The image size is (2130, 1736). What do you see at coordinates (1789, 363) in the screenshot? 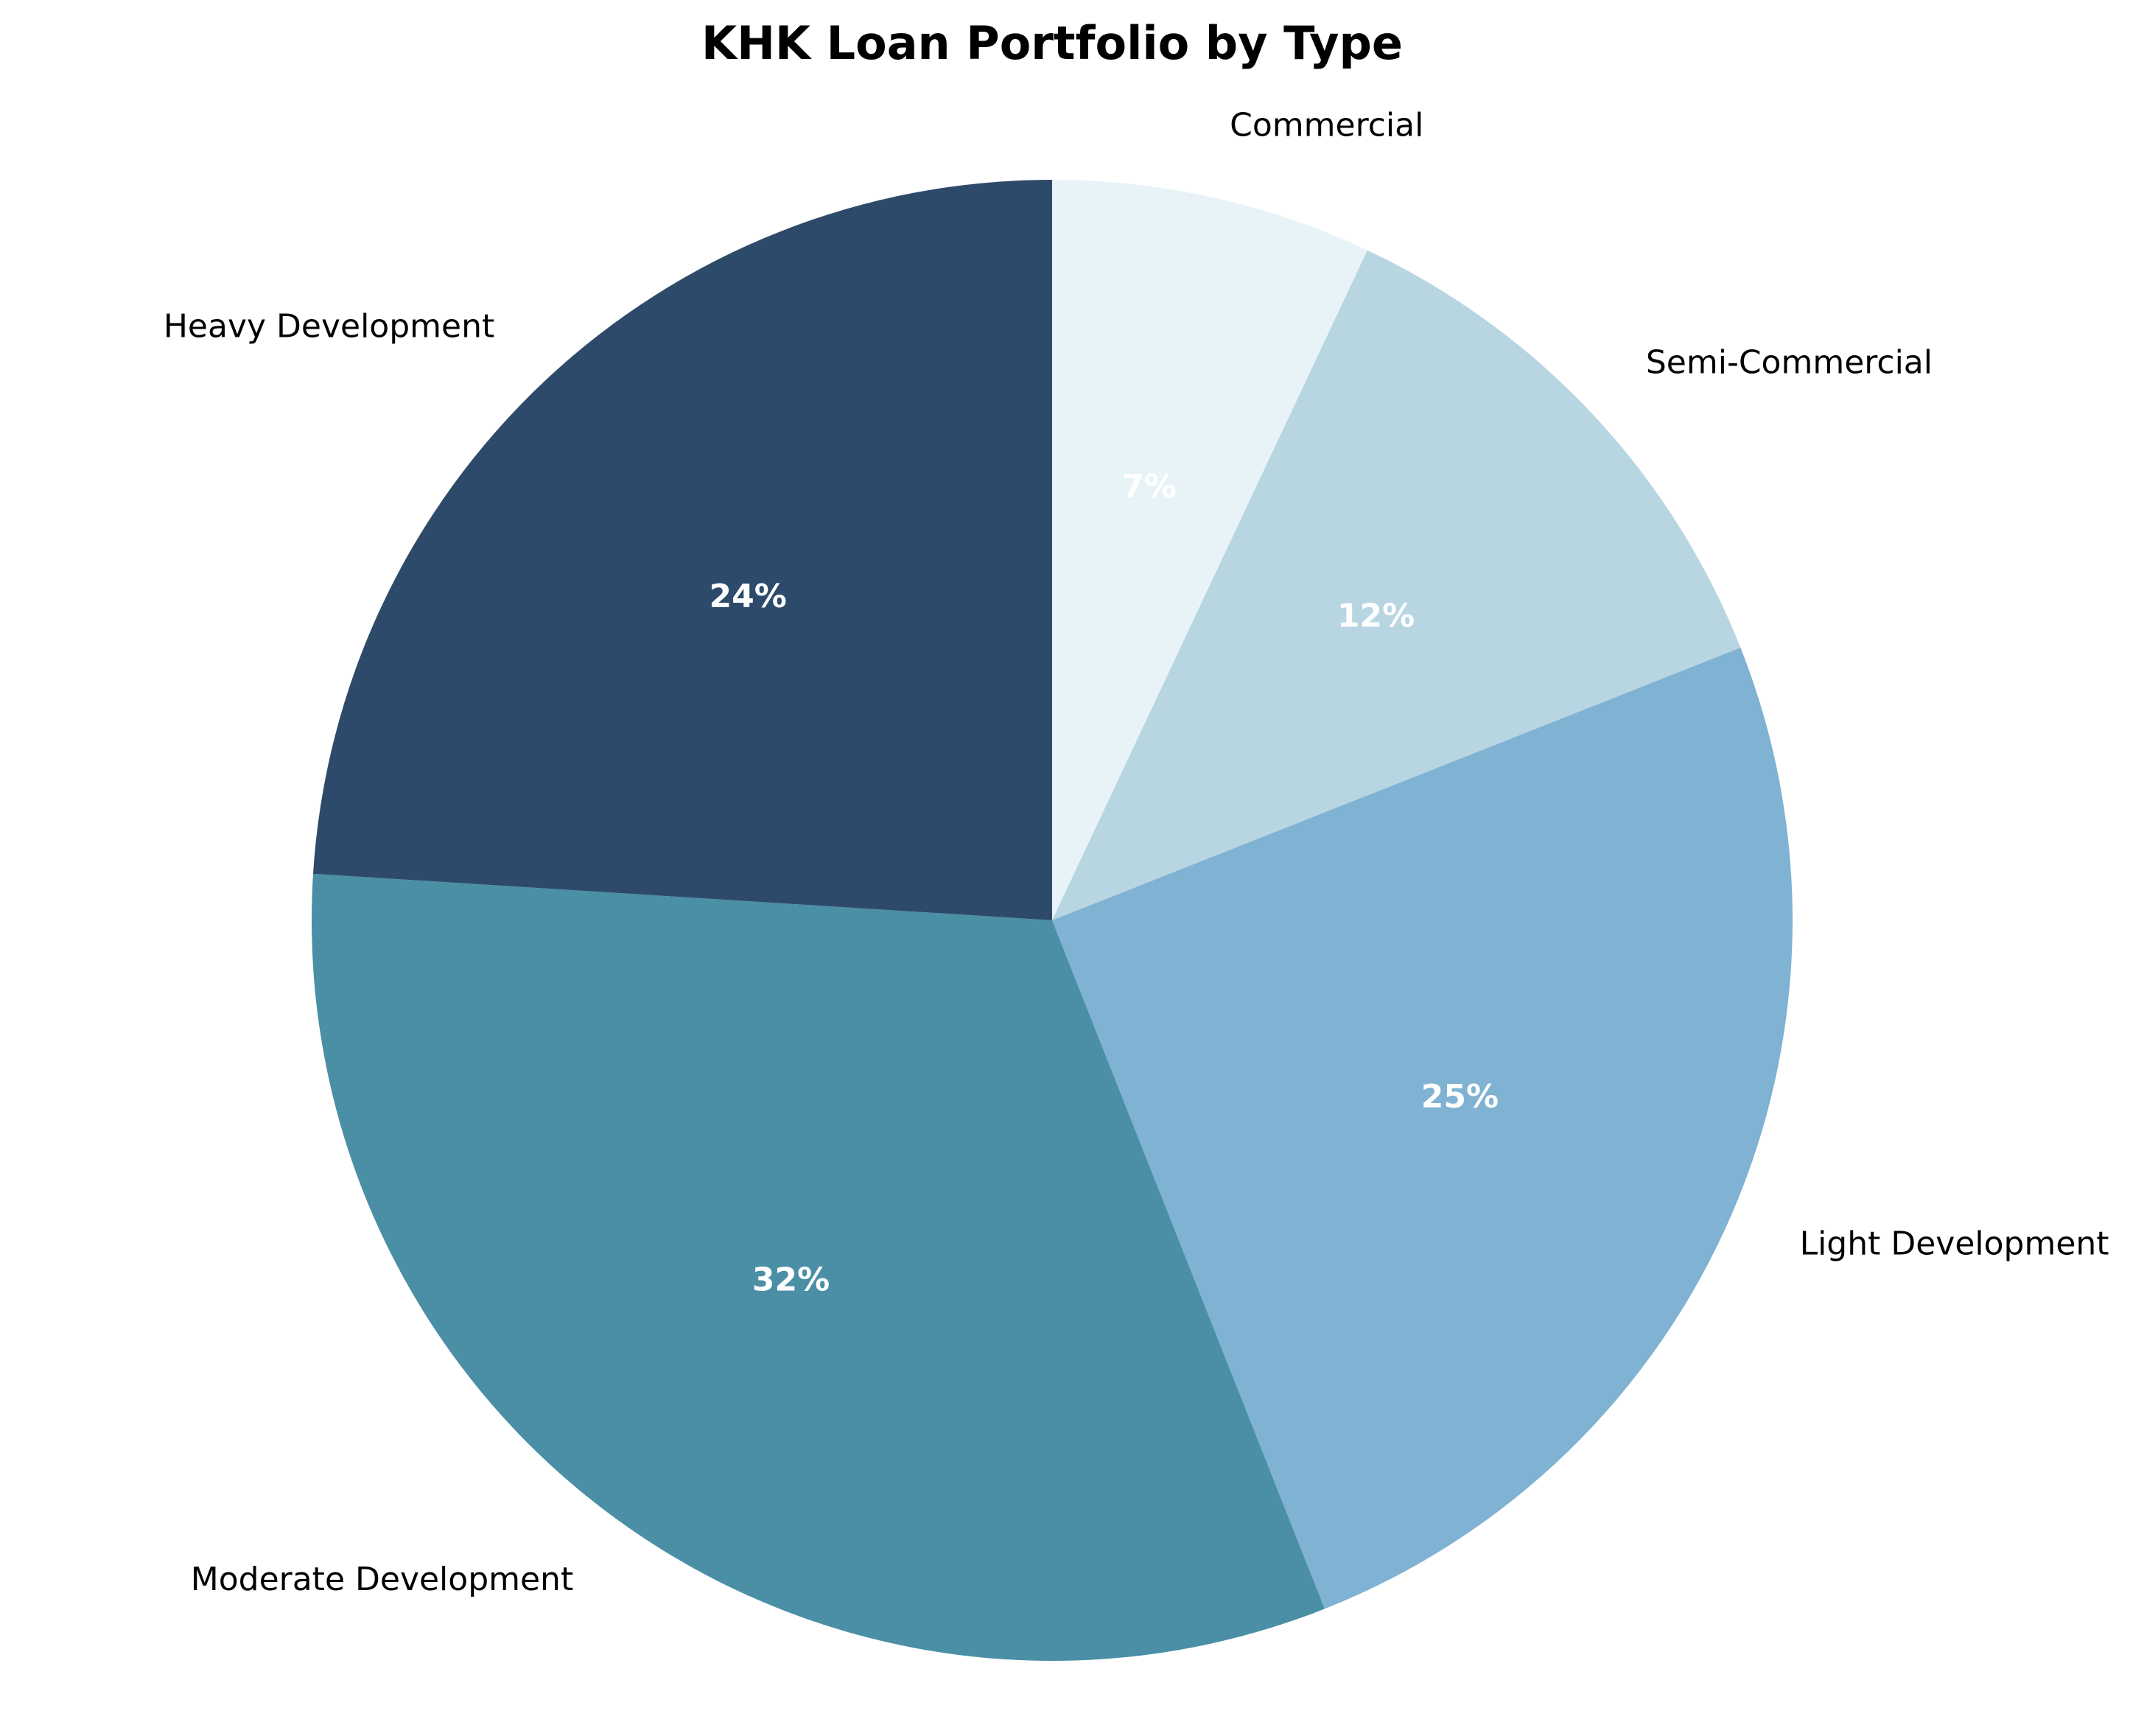
I see `slice-label-semi-commercial: Semi-Commercial` at bounding box center [1789, 363].